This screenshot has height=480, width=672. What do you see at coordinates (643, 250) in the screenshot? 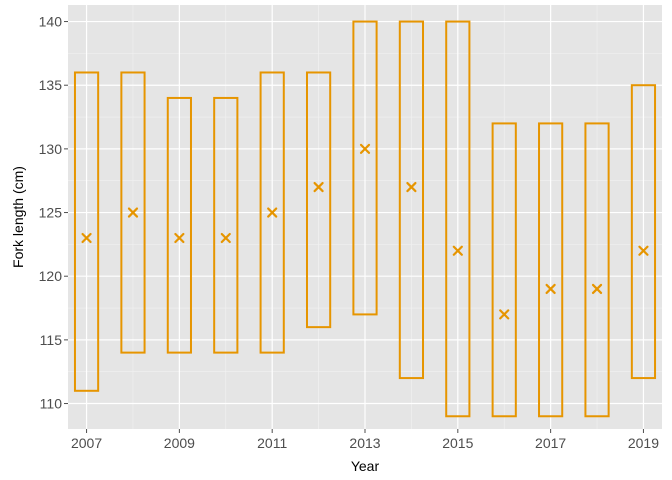
I see `mean-marker-2019` at bounding box center [643, 250].